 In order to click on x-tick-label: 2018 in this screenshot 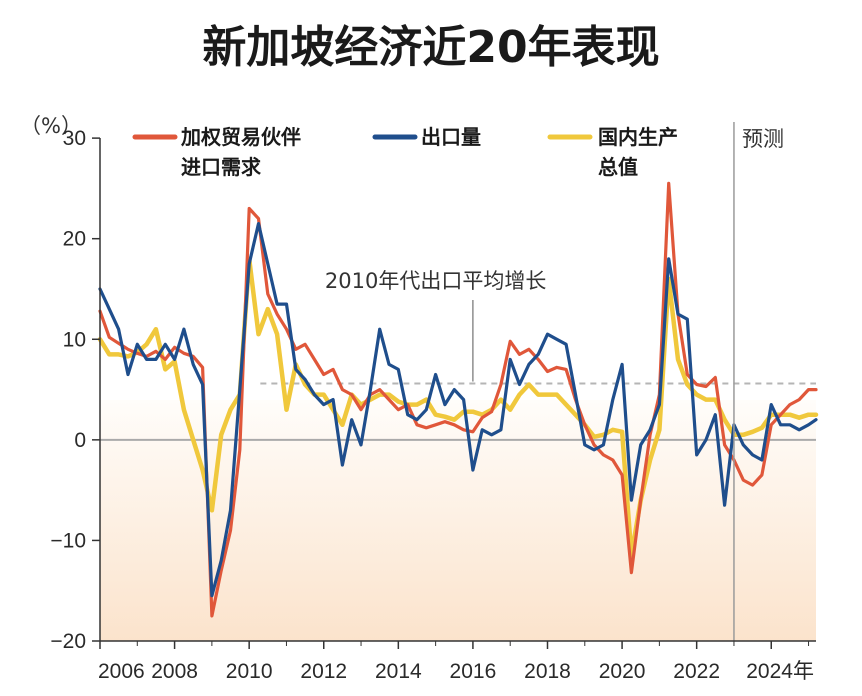, I will do `click(547, 671)`.